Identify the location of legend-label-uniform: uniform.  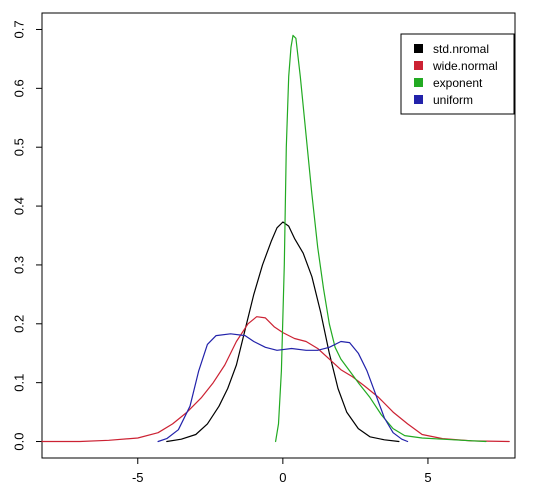
(453, 100).